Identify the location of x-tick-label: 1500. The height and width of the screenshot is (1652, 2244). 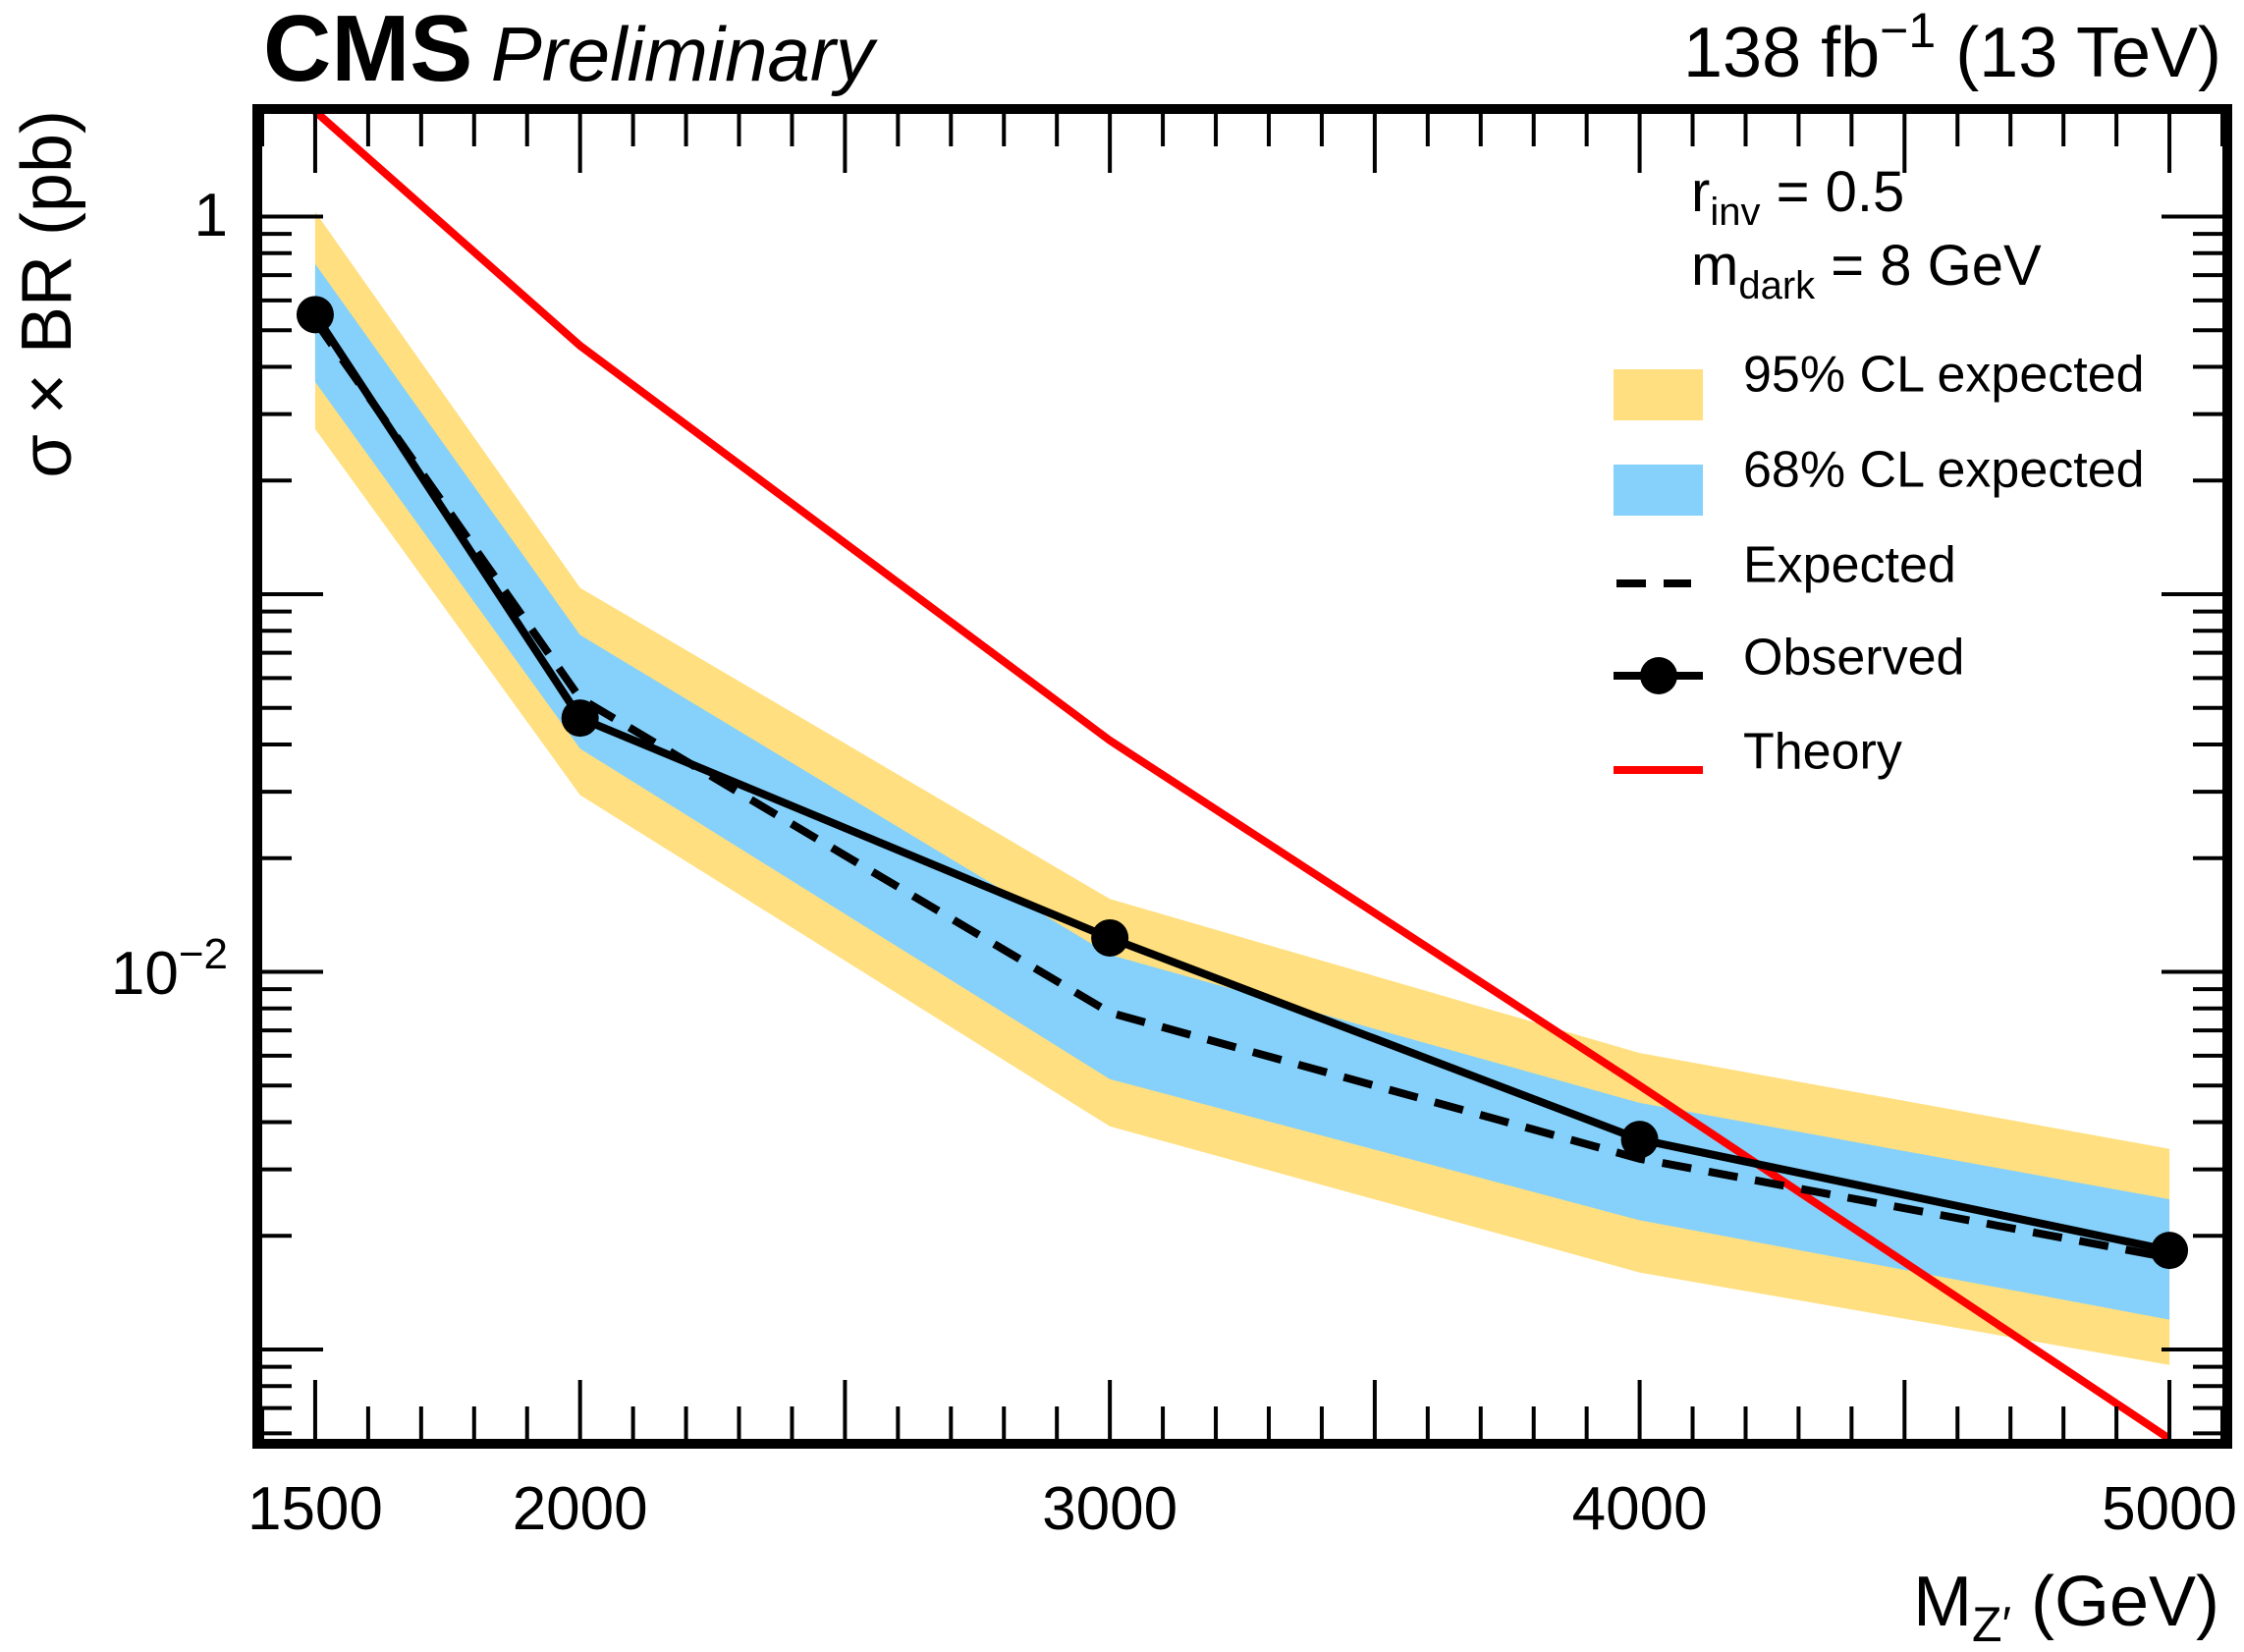
(315, 1509).